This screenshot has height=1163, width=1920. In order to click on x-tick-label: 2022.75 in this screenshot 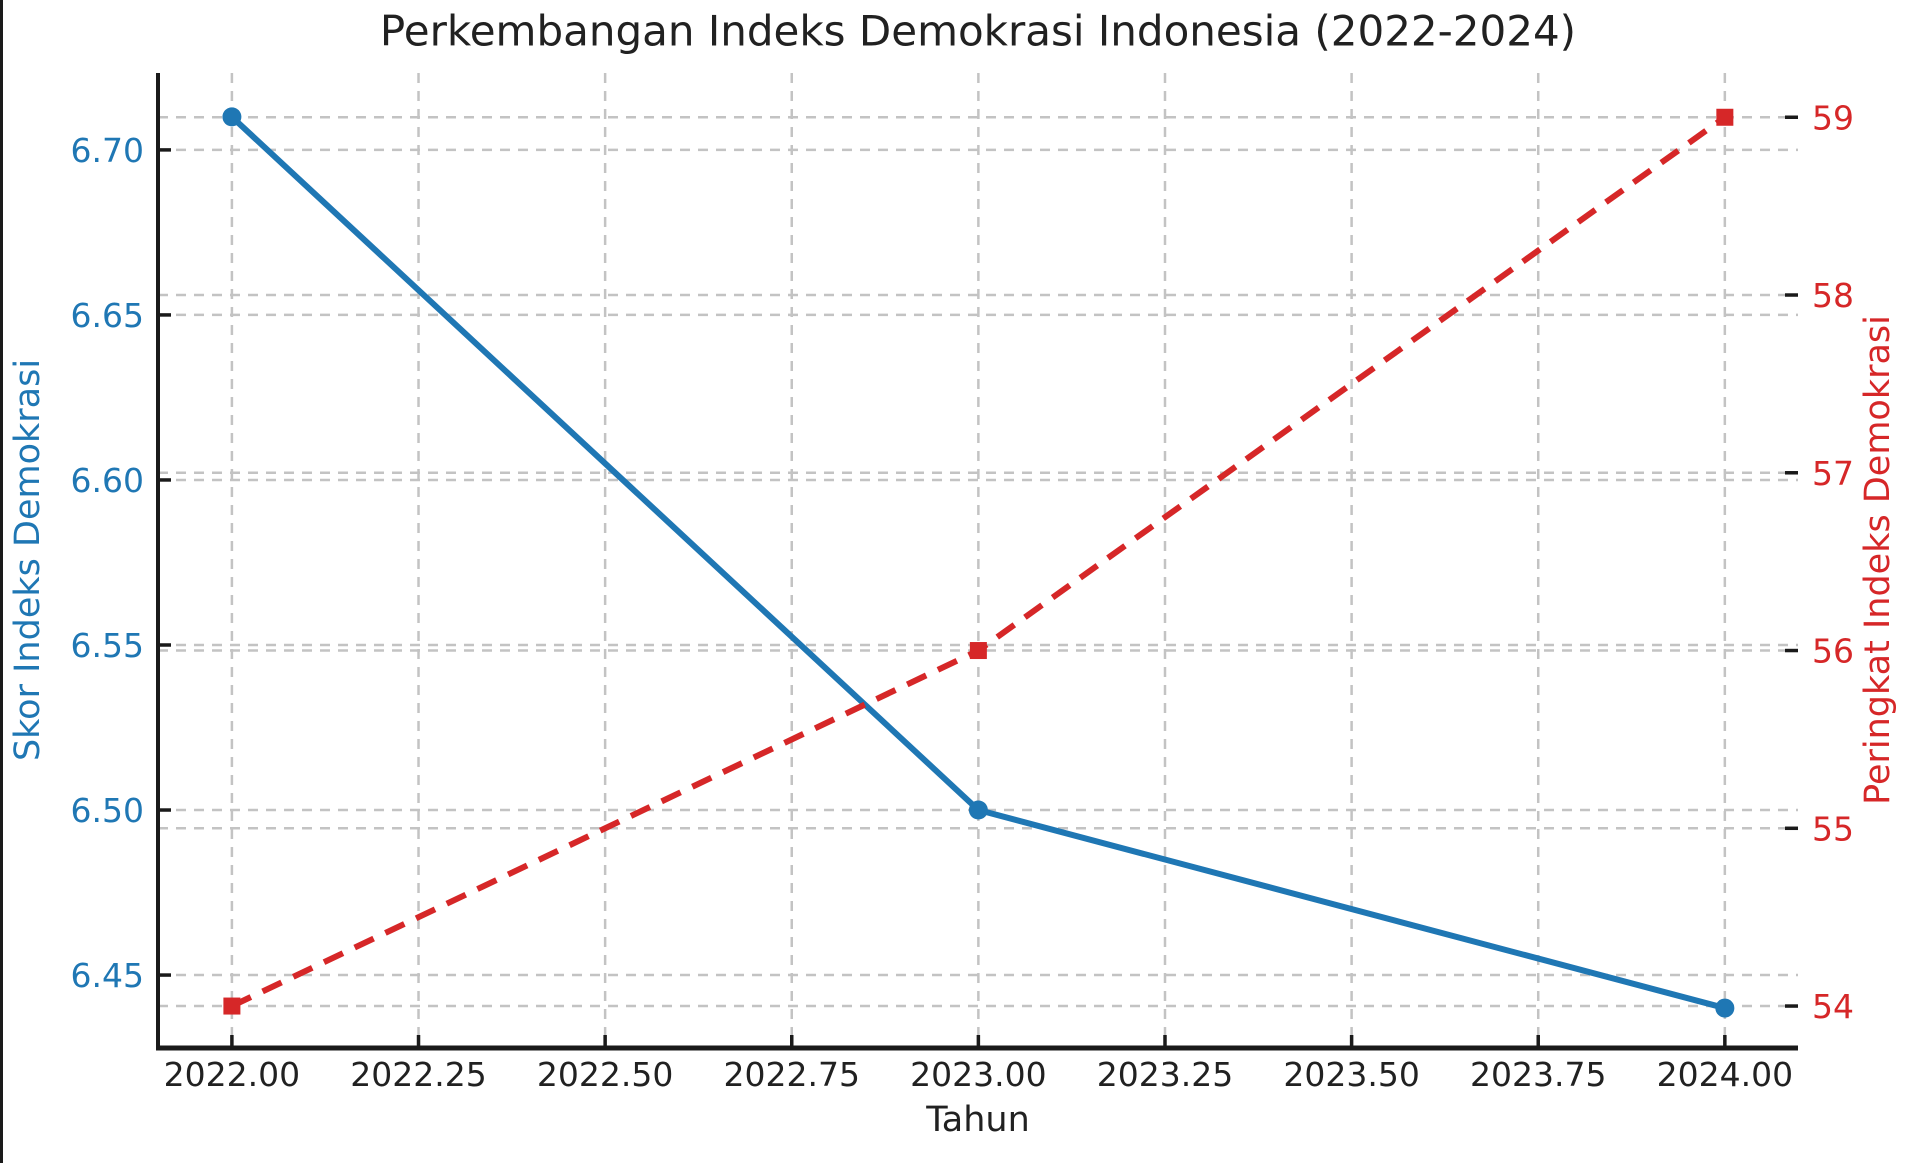, I will do `click(792, 1074)`.